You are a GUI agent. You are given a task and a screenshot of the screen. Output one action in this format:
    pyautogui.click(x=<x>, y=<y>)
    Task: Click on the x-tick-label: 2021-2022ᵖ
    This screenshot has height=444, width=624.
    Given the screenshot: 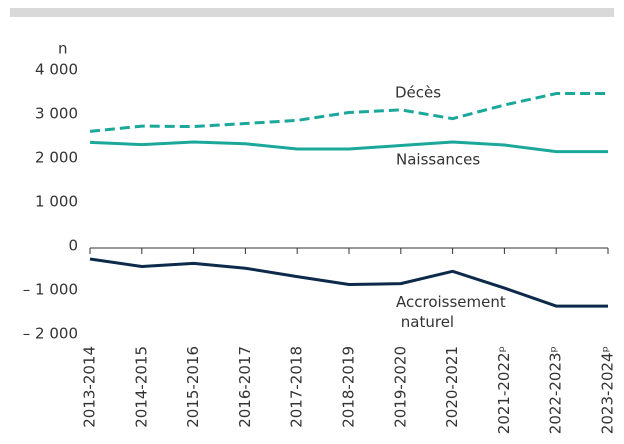 What is the action you would take?
    pyautogui.click(x=504, y=390)
    